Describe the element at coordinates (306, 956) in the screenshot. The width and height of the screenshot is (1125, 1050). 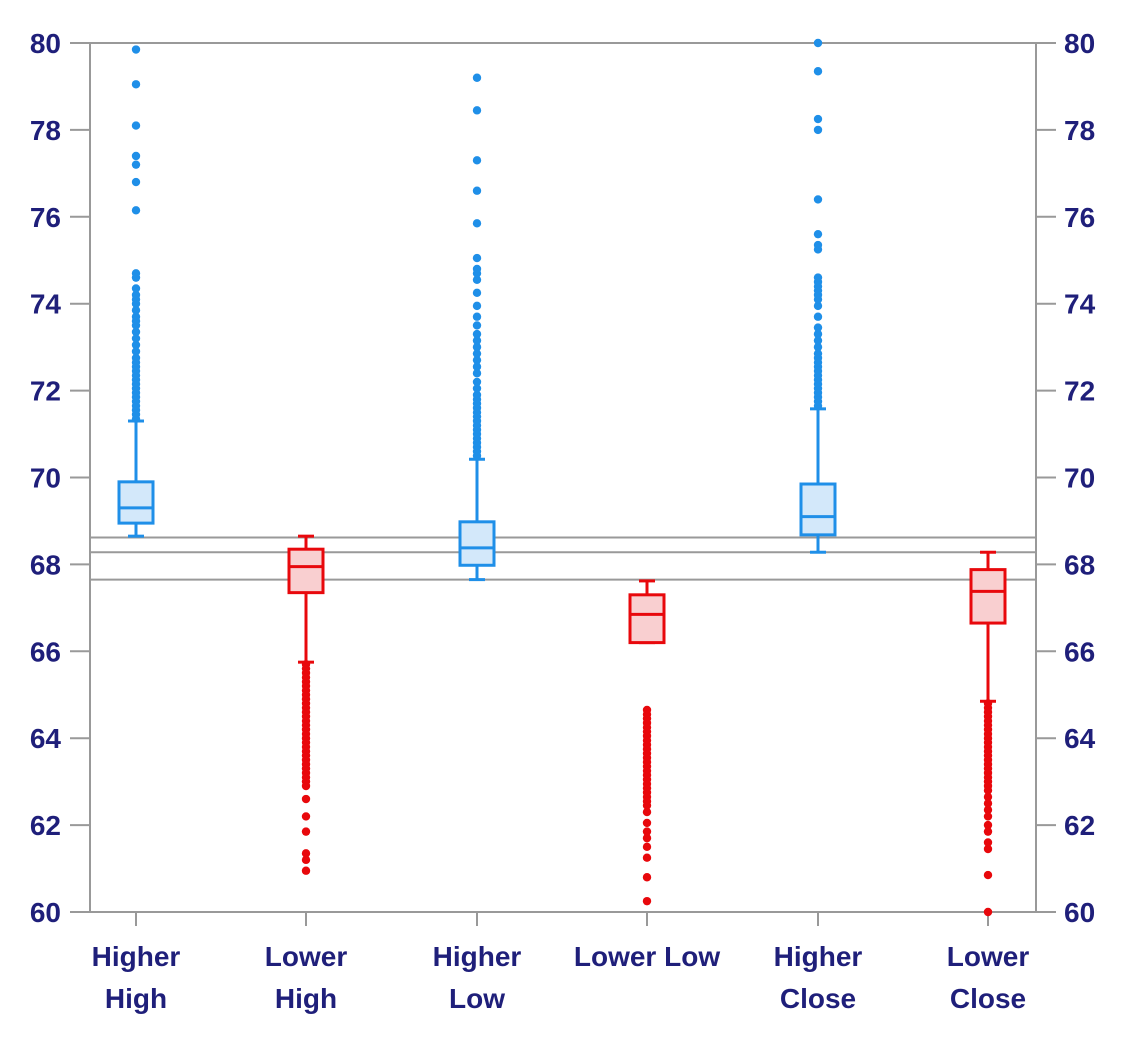
I see `x-category-label-lower-high-line-0: Lower` at that location.